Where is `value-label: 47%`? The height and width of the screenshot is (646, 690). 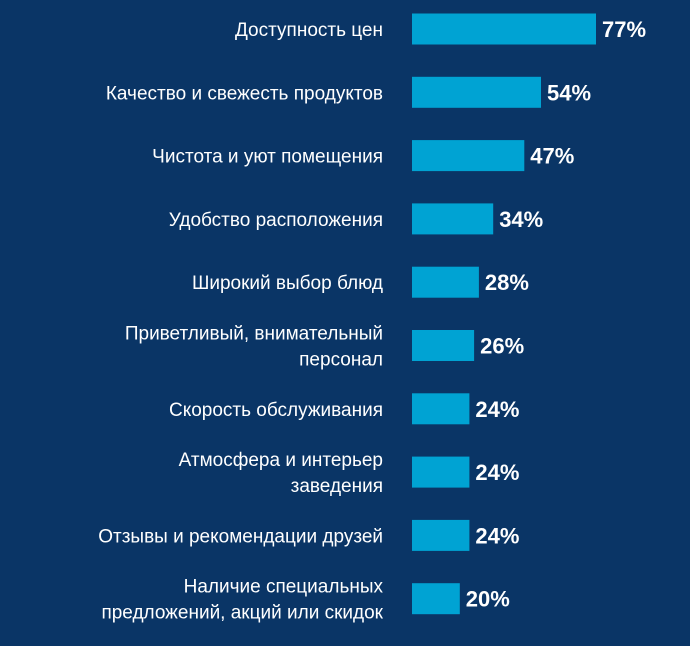 value-label: 47% is located at coordinates (552, 156).